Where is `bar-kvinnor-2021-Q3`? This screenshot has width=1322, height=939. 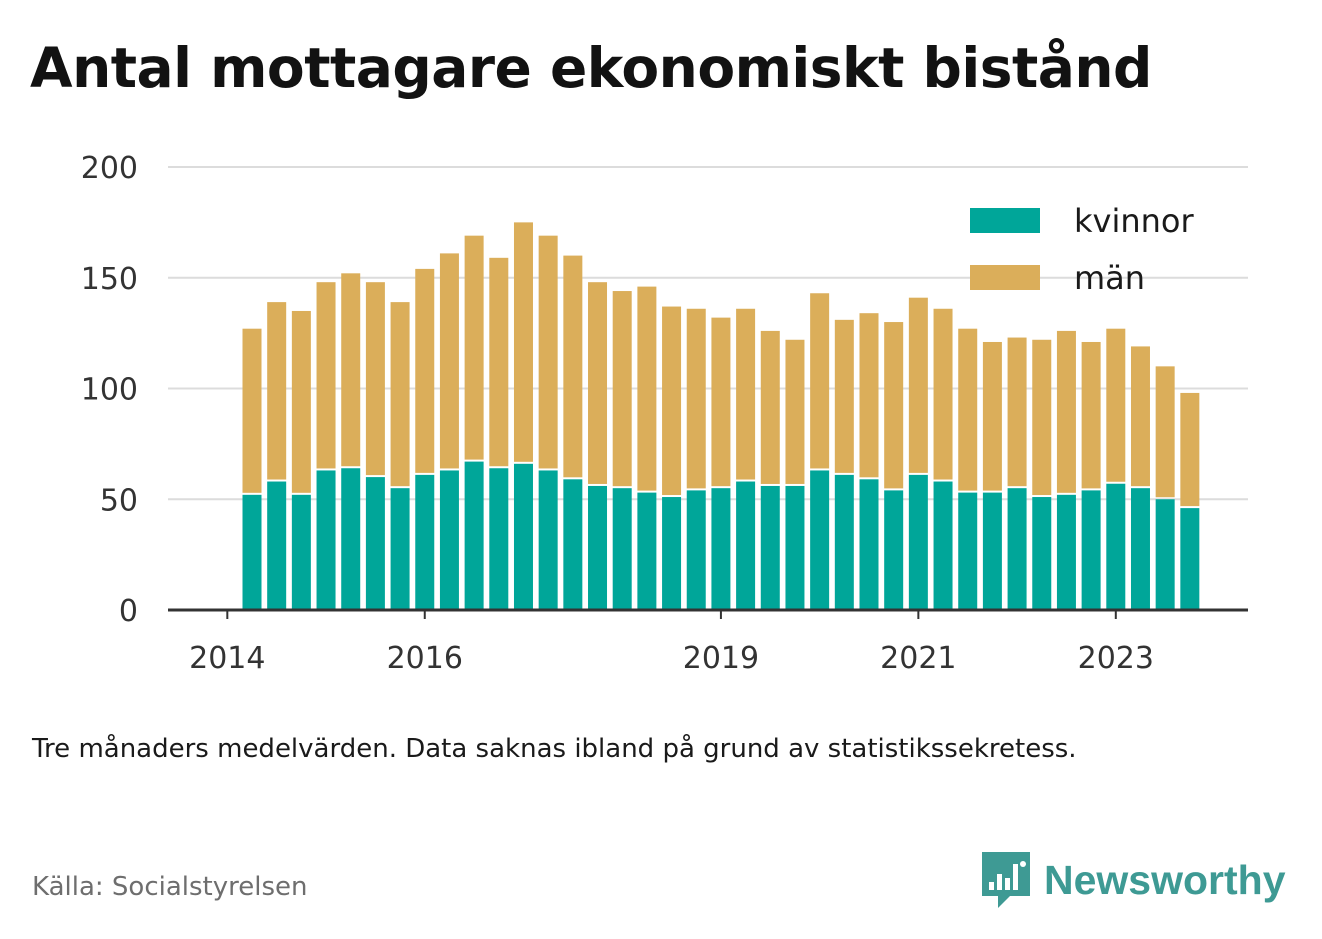
bar-kvinnor-2021-Q3 is located at coordinates (968, 551).